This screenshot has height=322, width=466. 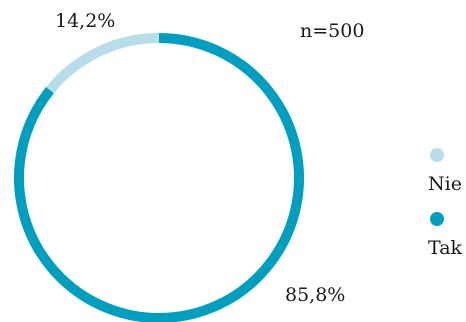 What do you see at coordinates (445, 203) in the screenshot?
I see `legend: Nie Tak` at bounding box center [445, 203].